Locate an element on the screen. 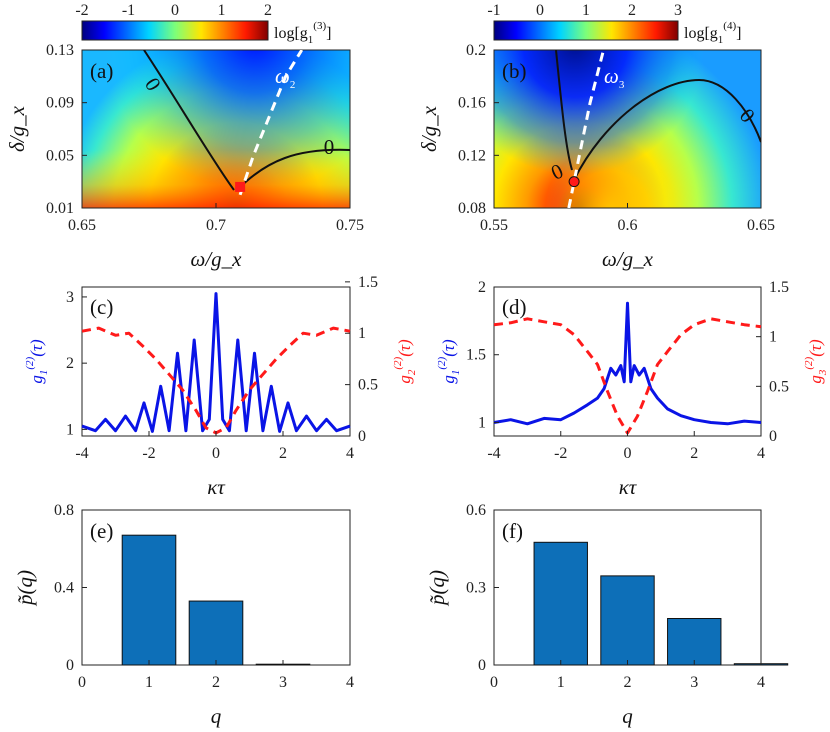  y-left-axis-label-d-sup: (2) is located at coordinates (442, 362).